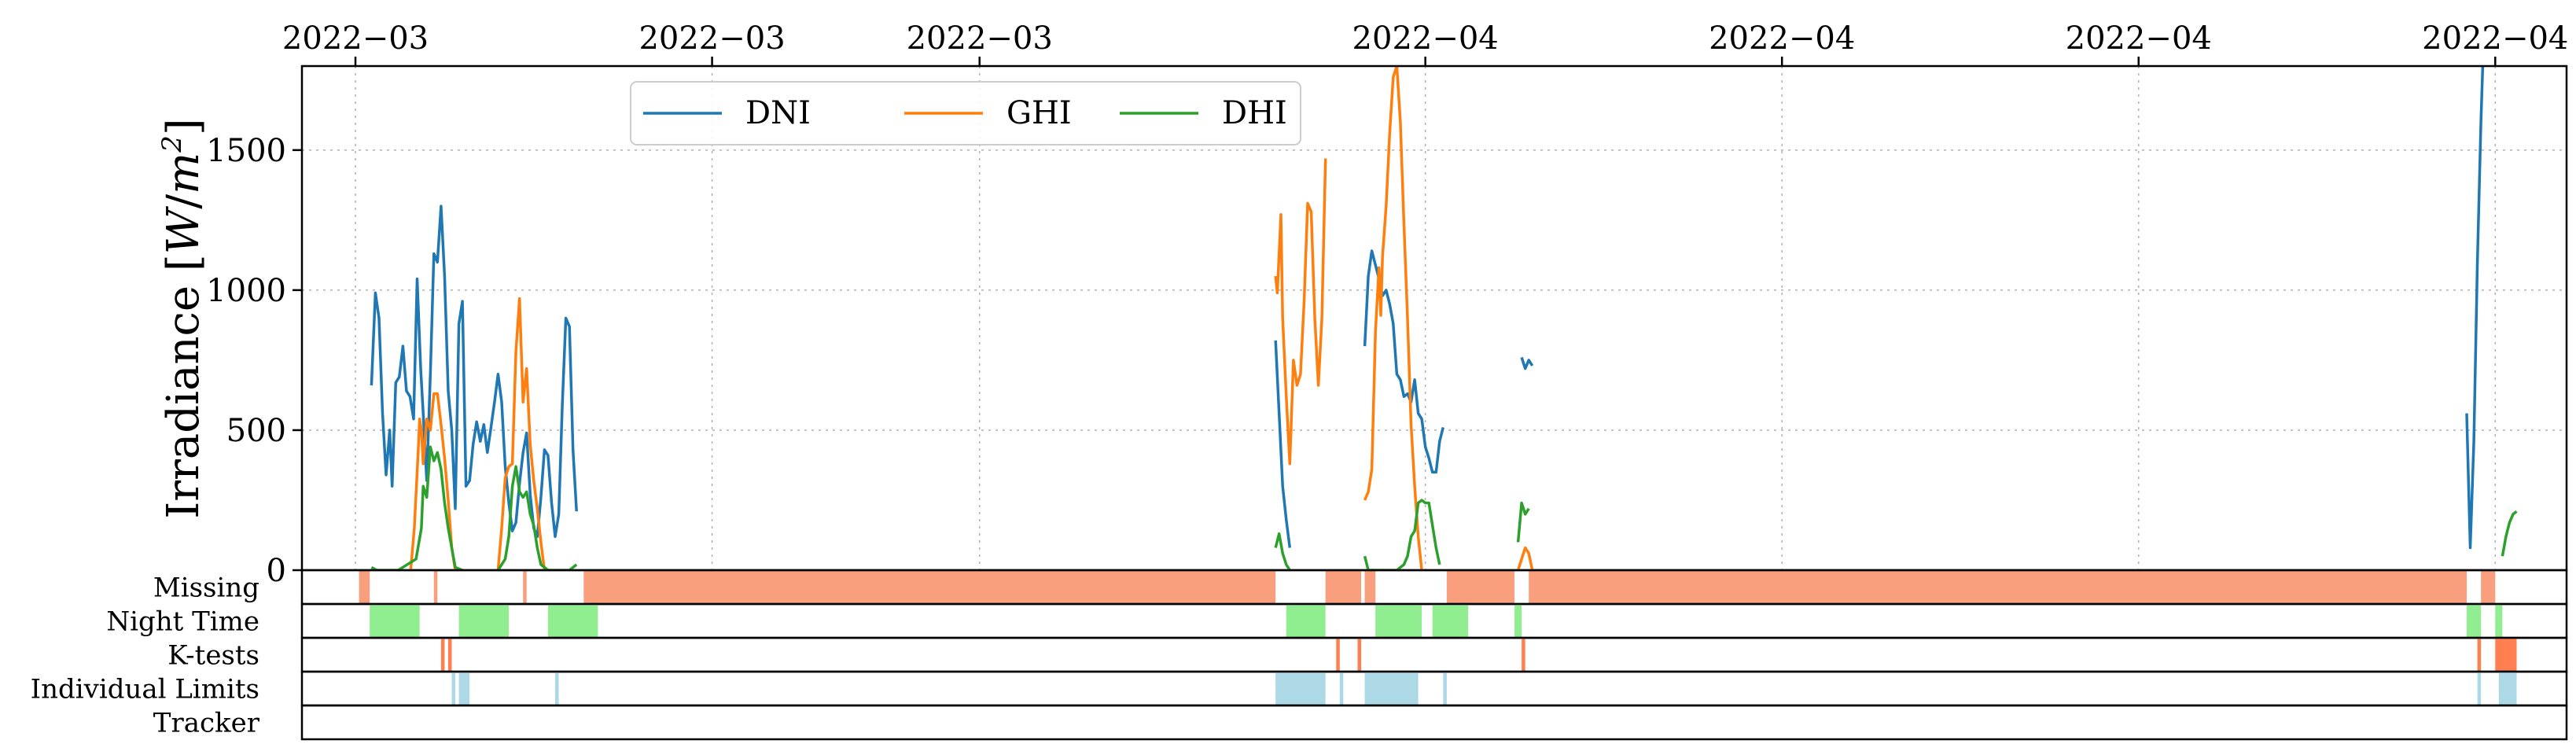 The width and height of the screenshot is (2576, 755). What do you see at coordinates (206, 588) in the screenshot?
I see `missing-row-label: Missing` at bounding box center [206, 588].